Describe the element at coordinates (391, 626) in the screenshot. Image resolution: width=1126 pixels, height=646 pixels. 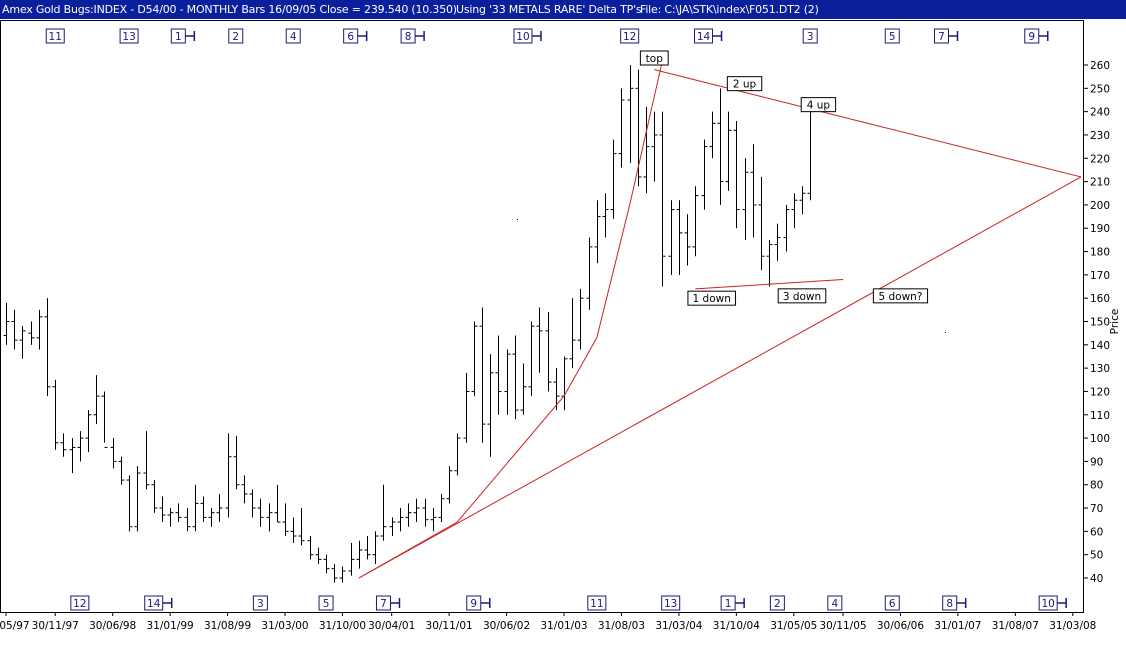
I see `x-tick-label: 30/04/01` at that location.